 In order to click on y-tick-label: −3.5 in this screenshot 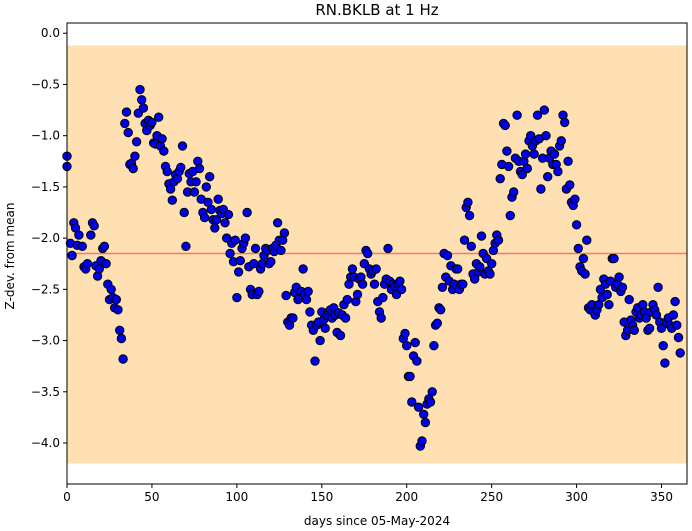, I will do `click(45, 392)`.